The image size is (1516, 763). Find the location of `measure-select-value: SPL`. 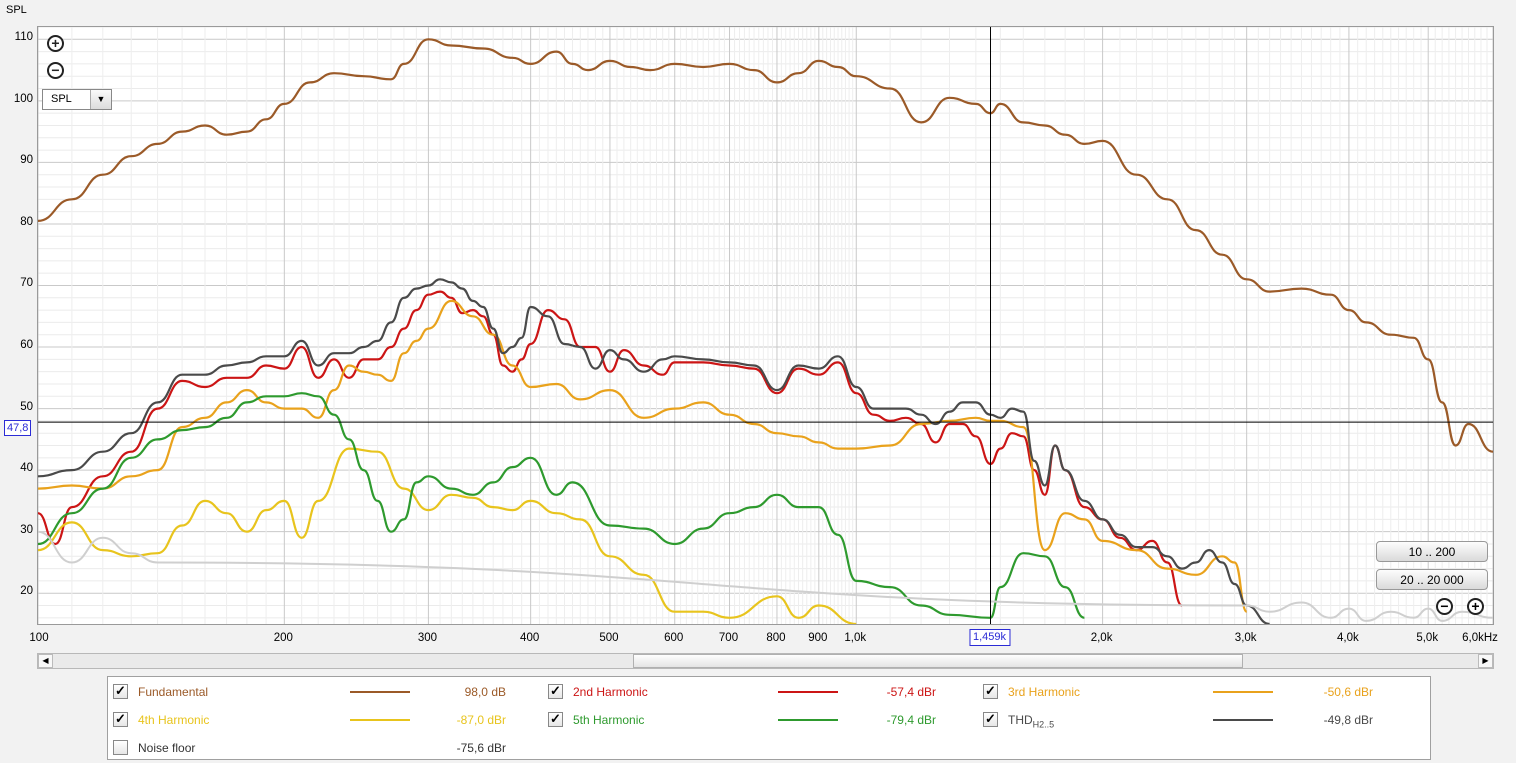

measure-select-value: SPL is located at coordinates (61, 99).